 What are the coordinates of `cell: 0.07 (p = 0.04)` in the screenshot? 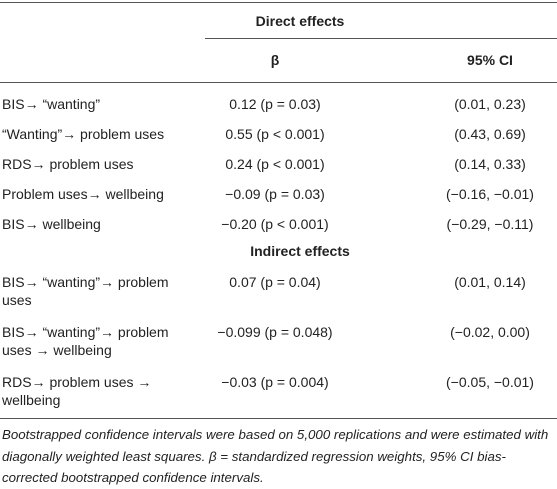 It's located at (275, 282).